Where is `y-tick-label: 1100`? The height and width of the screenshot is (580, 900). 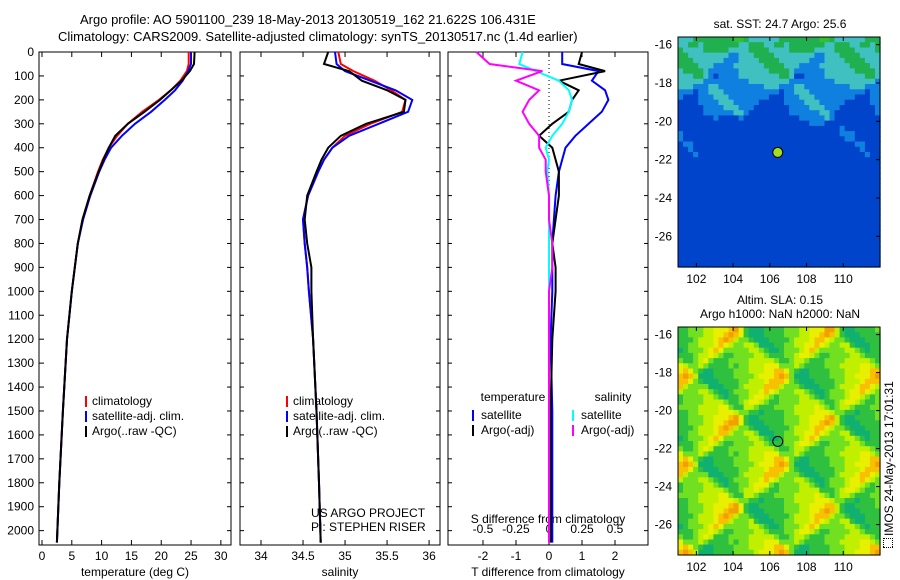
y-tick-label: 1100 is located at coordinates (21, 315).